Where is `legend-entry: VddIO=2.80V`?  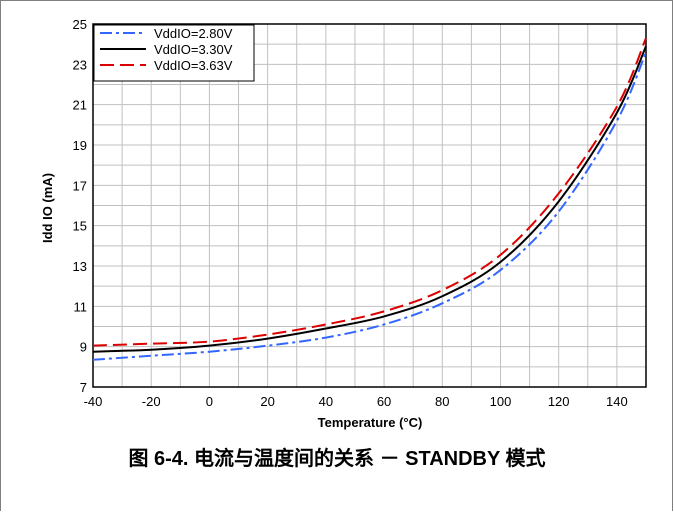 legend-entry: VddIO=2.80V is located at coordinates (193, 33).